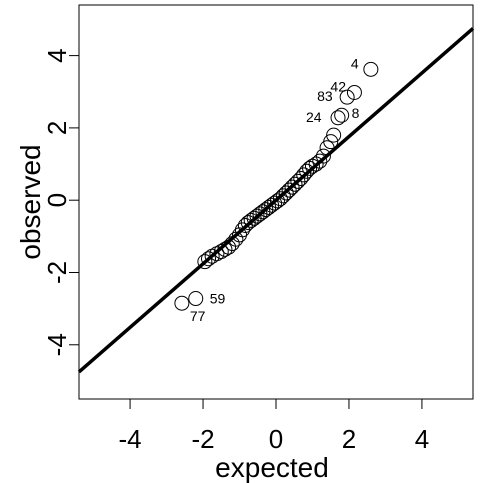 The height and width of the screenshot is (483, 484). What do you see at coordinates (349, 439) in the screenshot?
I see `x-tick-label: 2` at bounding box center [349, 439].